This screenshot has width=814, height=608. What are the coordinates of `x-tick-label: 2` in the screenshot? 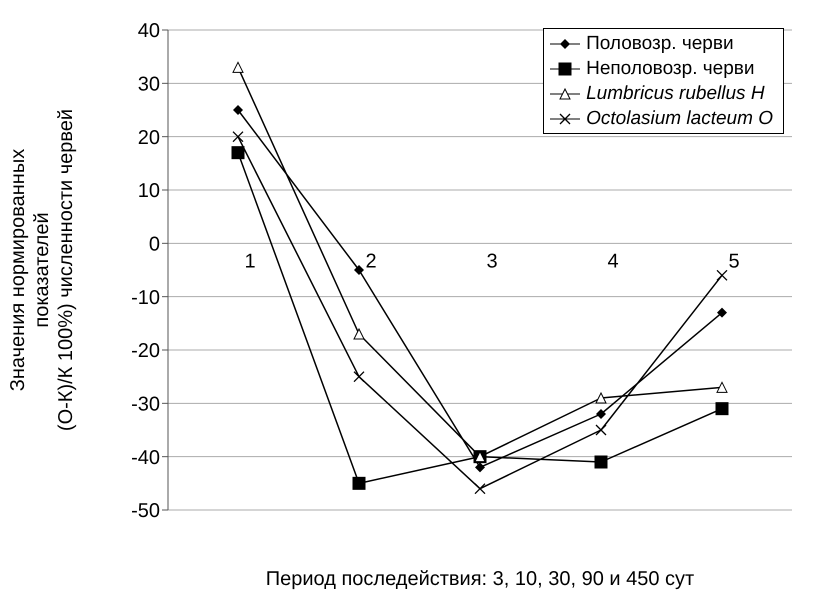 It's located at (371, 261).